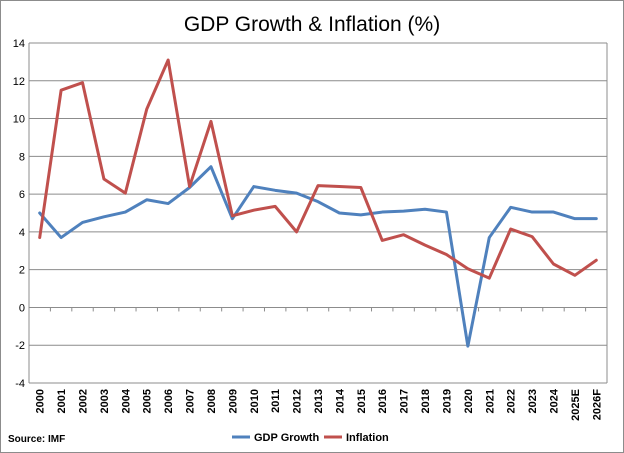  I want to click on x-tick-label: 2018, so click(426, 401).